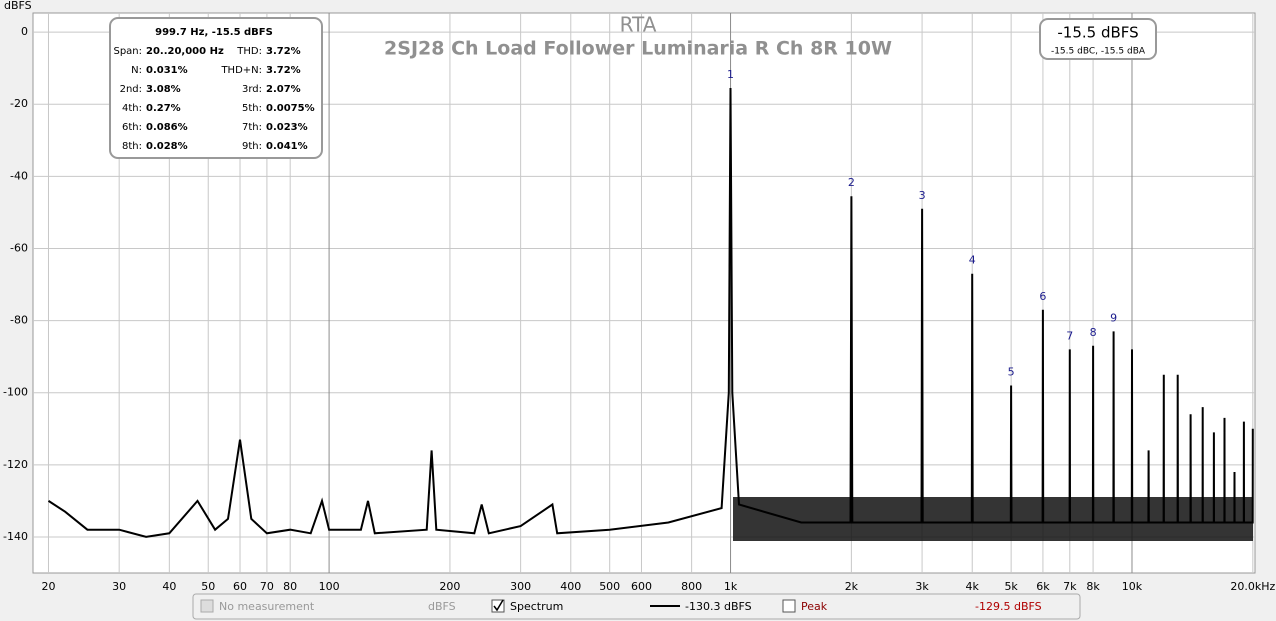 The width and height of the screenshot is (1276, 621). I want to click on legend-bar, so click(636, 606).